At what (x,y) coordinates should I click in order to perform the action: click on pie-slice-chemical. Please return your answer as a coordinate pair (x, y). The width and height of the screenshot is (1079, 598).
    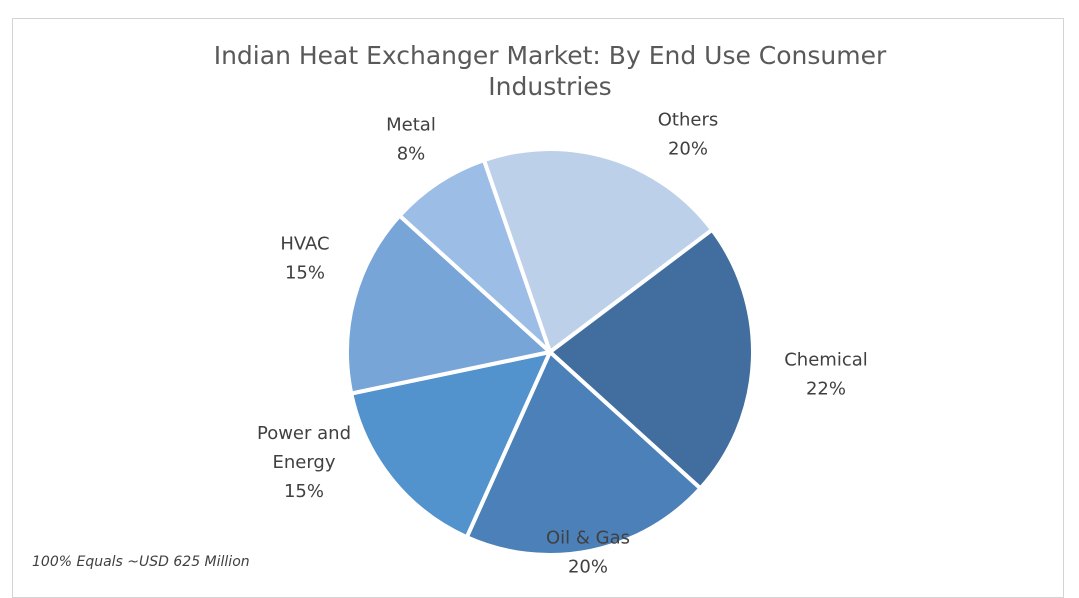
    Looking at the image, I should click on (651, 359).